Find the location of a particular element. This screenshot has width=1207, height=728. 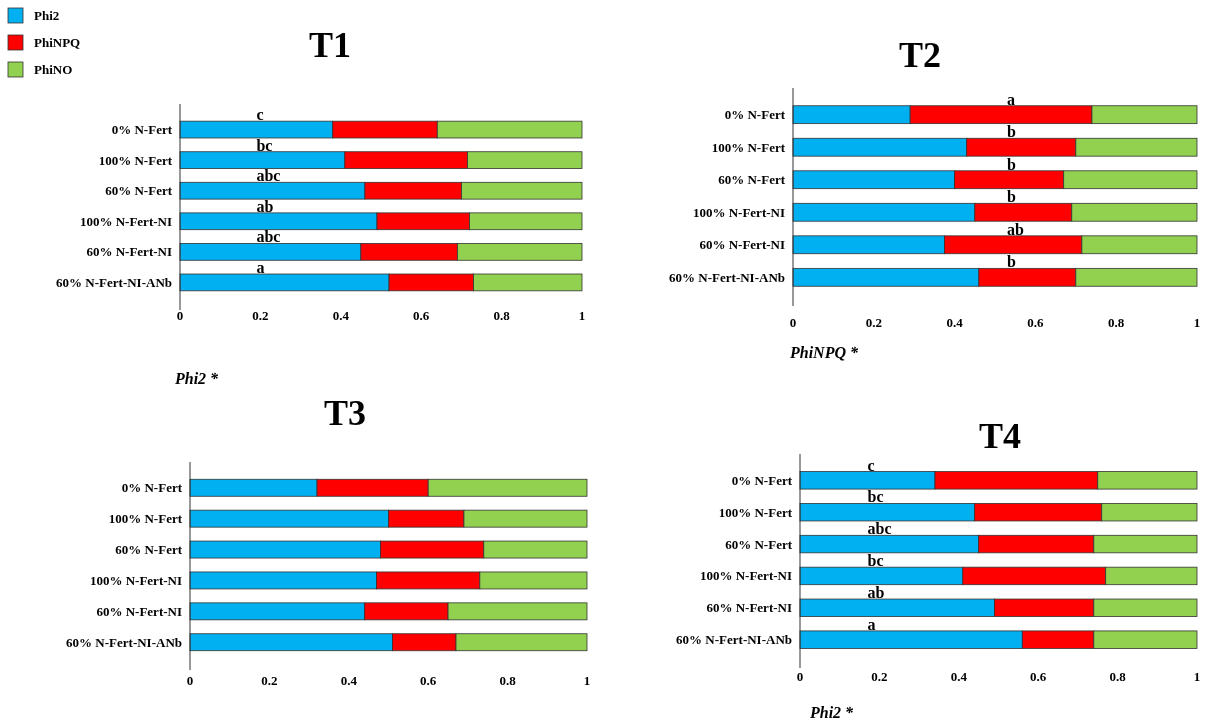

legend-label: Phi2 is located at coordinates (47, 15).